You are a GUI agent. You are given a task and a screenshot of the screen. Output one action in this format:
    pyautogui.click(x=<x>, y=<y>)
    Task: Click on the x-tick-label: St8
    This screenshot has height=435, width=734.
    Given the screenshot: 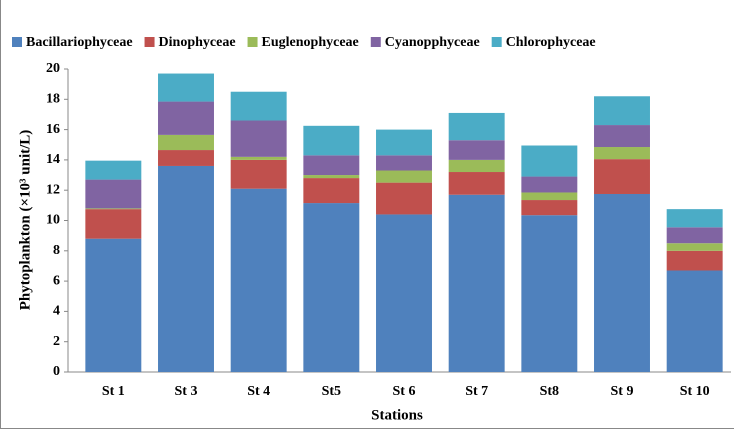 What is the action you would take?
    pyautogui.click(x=549, y=391)
    